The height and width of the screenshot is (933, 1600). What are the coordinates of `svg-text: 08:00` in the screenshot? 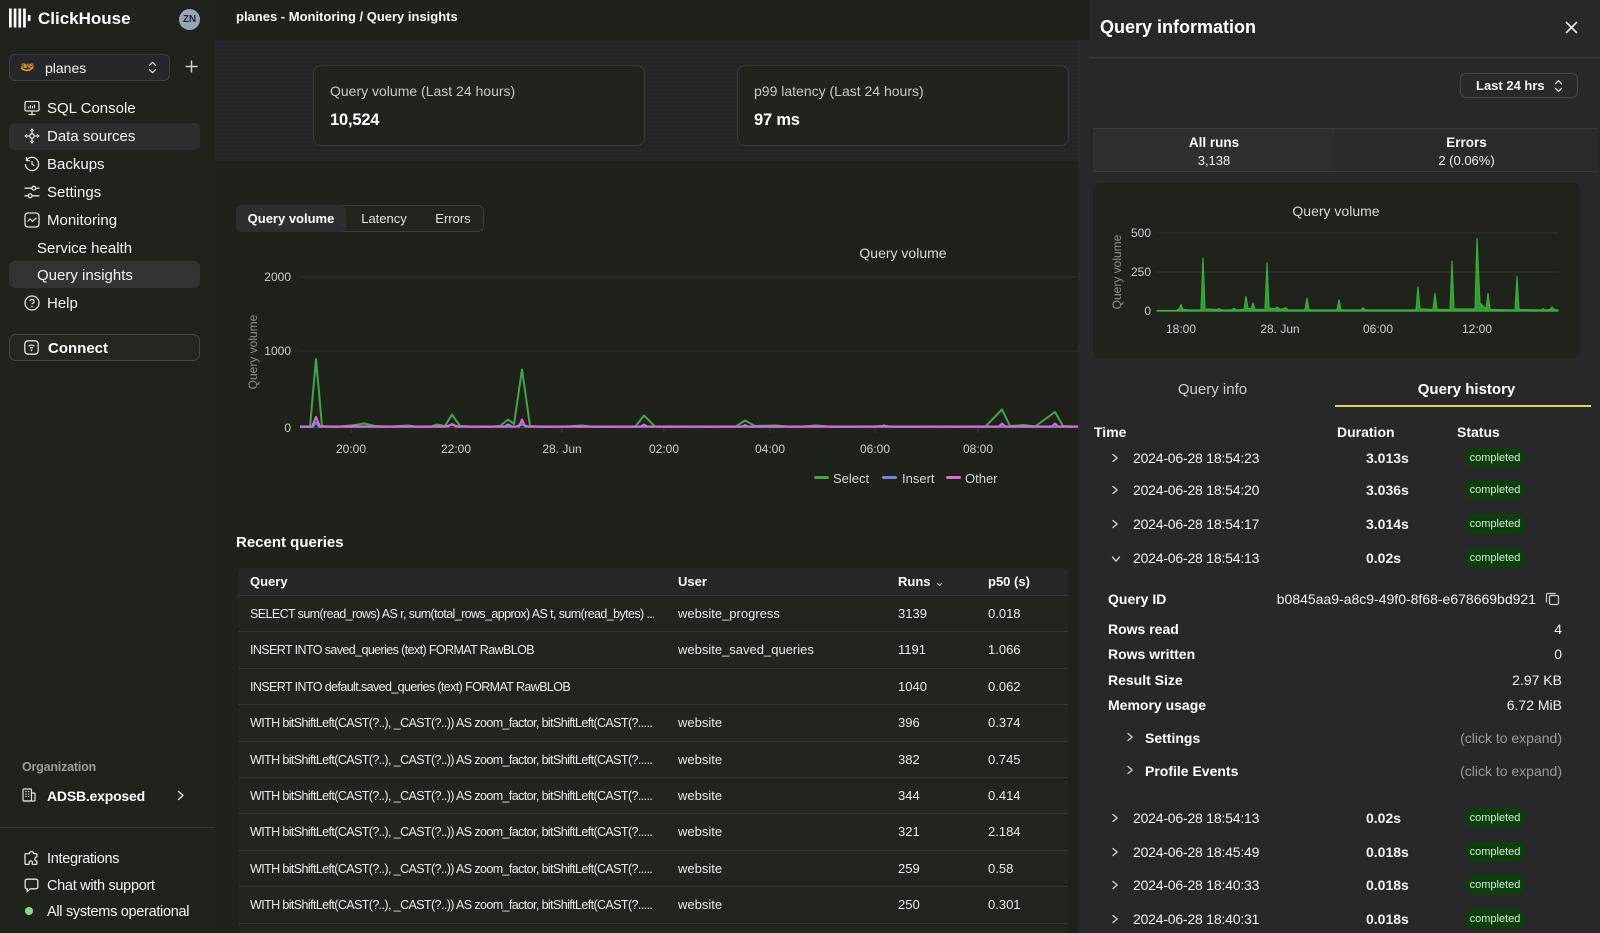 It's located at (978, 449).